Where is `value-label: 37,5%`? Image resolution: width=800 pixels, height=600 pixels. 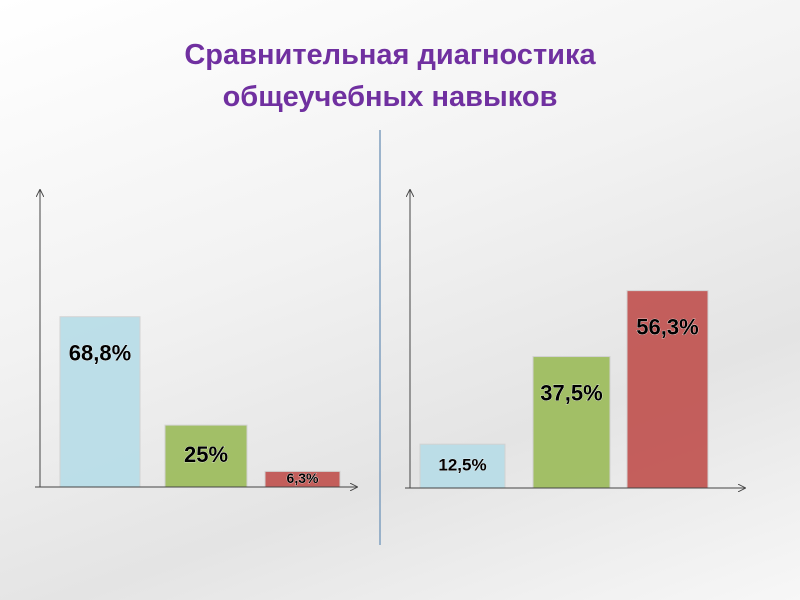
value-label: 37,5% is located at coordinates (571, 392).